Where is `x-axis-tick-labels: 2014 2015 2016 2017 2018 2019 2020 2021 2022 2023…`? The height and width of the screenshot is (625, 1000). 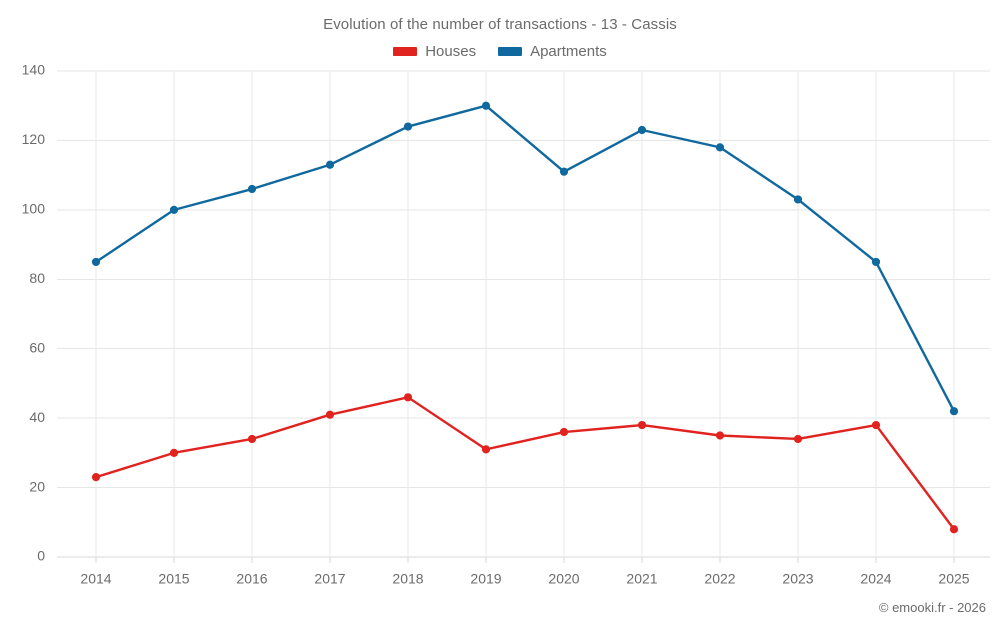
x-axis-tick-labels: 2014 2015 2016 2017 2018 2019 2020 2021 2022 2023… is located at coordinates (524, 578).